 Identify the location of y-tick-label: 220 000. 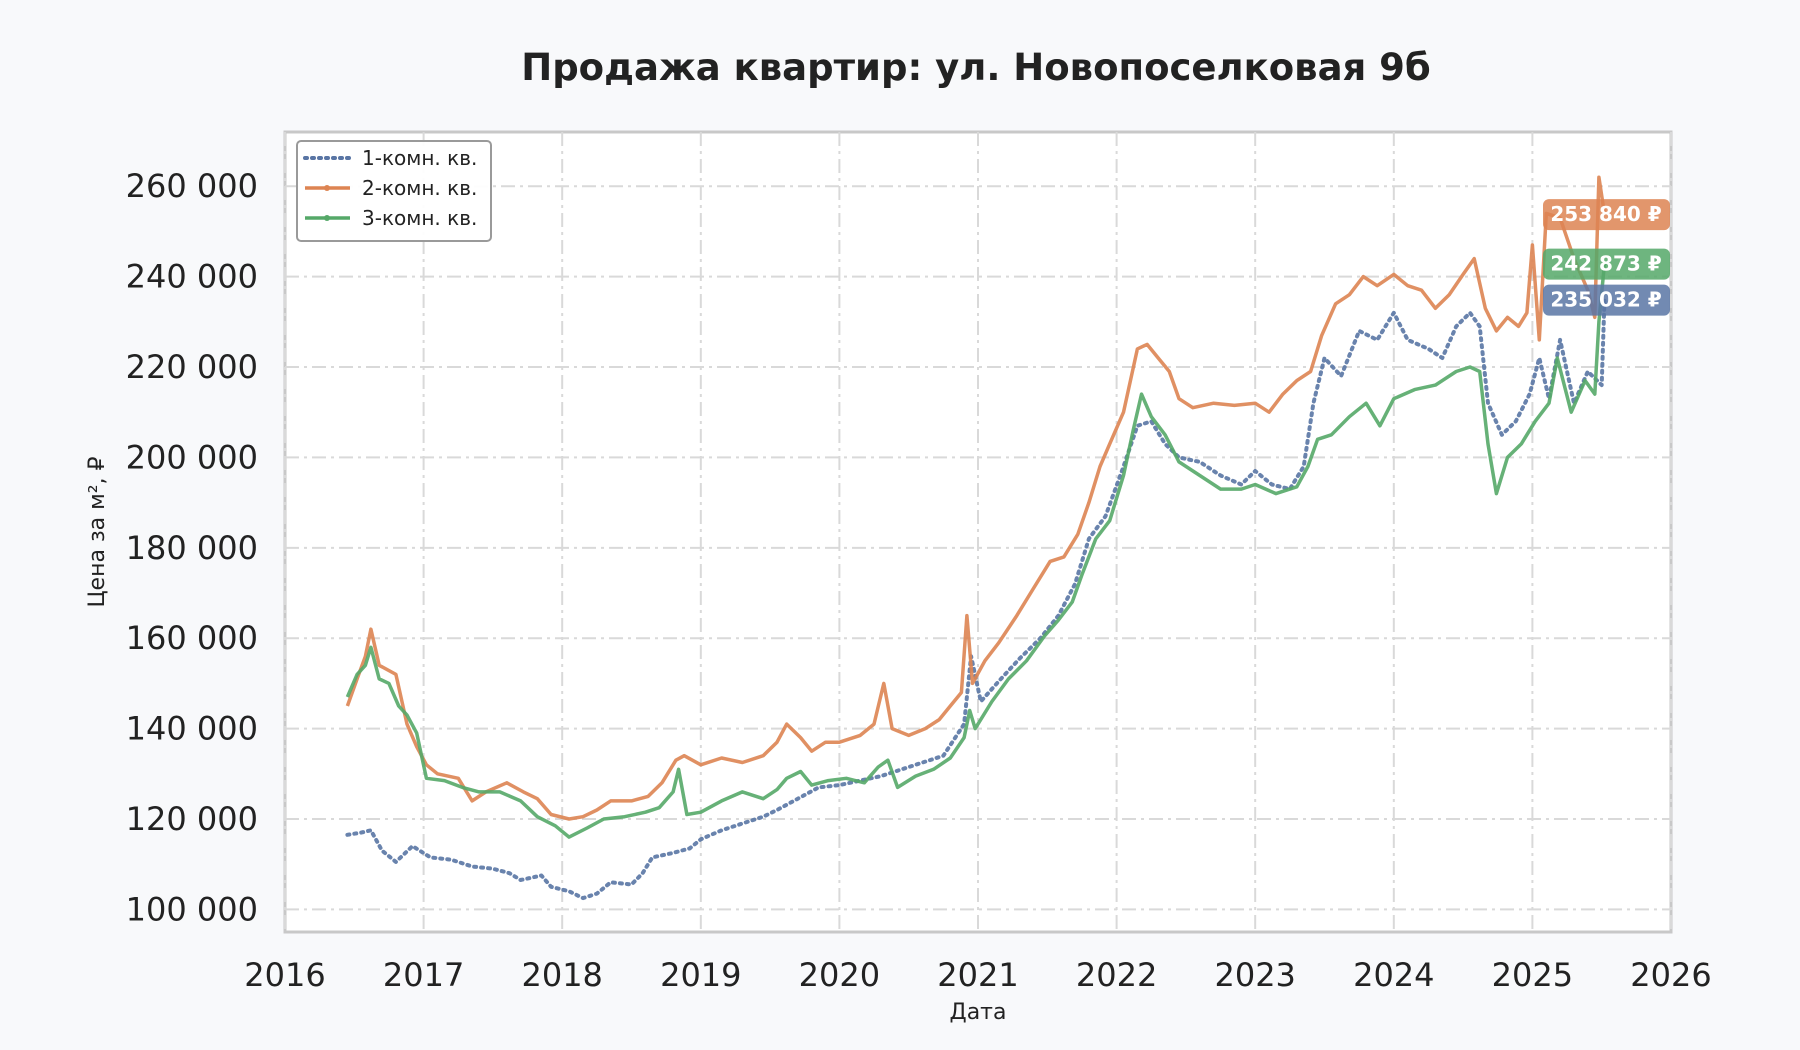
(192, 367).